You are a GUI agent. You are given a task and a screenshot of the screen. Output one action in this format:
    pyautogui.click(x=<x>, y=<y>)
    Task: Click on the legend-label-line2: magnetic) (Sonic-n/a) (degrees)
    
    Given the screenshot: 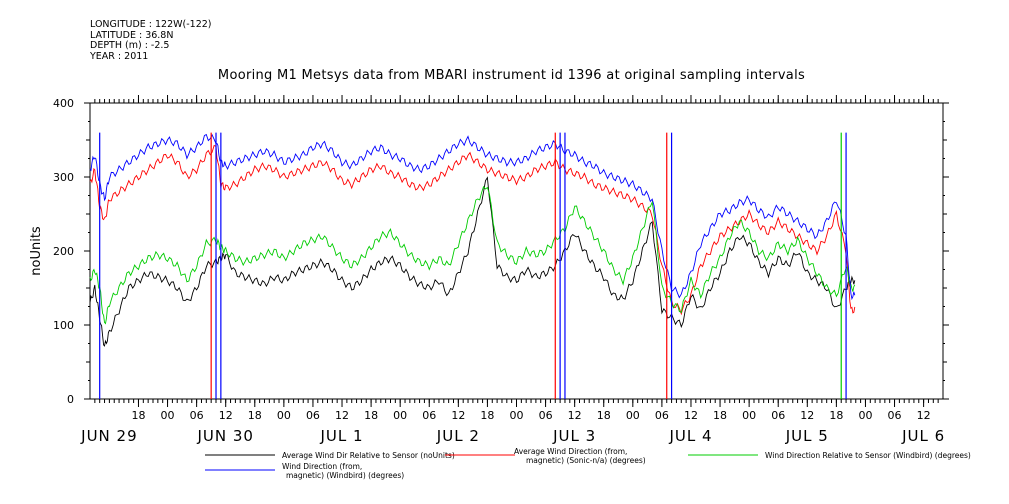 What is the action you would take?
    pyautogui.click(x=586, y=460)
    